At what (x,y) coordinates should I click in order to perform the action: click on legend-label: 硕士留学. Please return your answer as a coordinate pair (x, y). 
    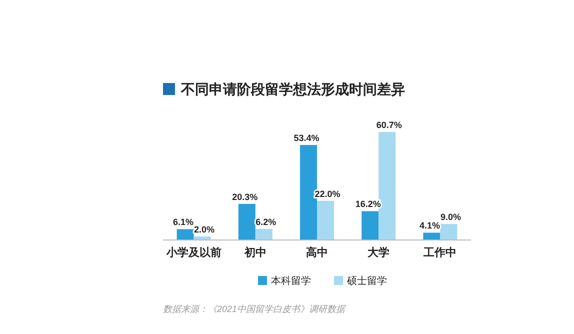
    Looking at the image, I should click on (366, 281).